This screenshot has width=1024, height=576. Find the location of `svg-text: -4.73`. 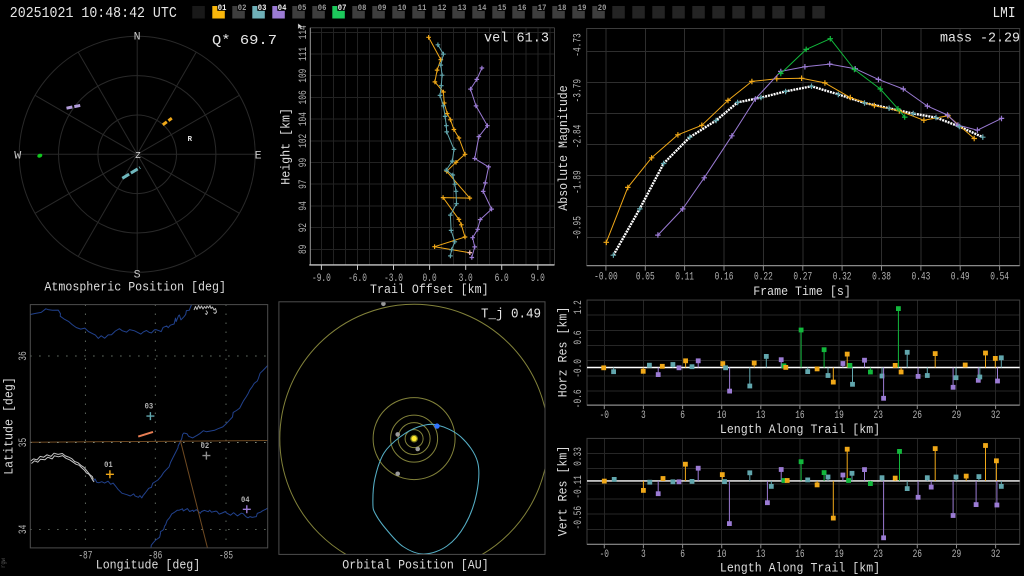

svg-text: -4.73 is located at coordinates (579, 45).